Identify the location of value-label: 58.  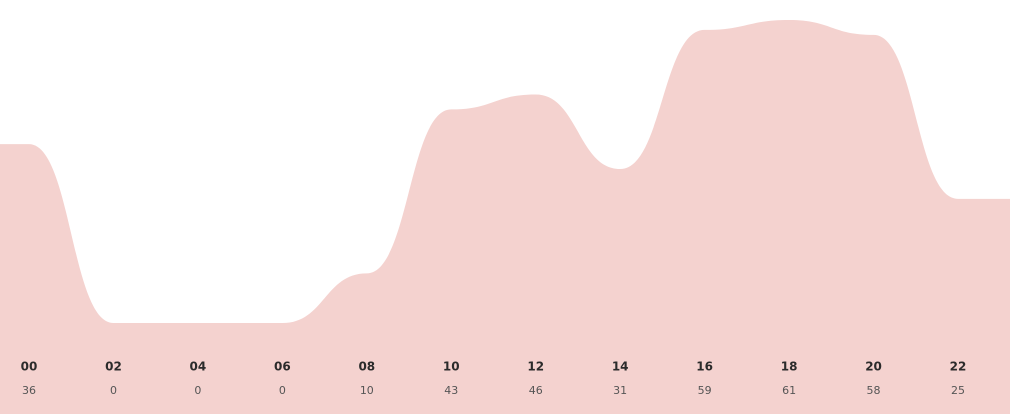
(874, 390).